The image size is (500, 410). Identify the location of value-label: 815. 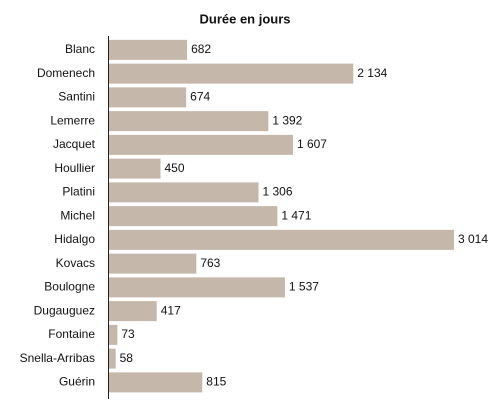
(216, 382).